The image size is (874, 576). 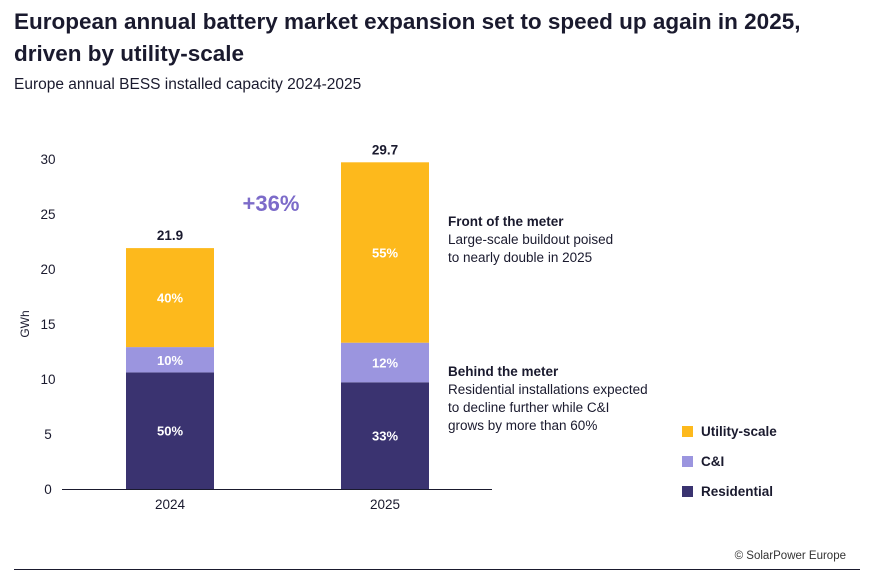 I want to click on front-of-meter-text-line2: to nearly double in 2025, so click(x=520, y=257).